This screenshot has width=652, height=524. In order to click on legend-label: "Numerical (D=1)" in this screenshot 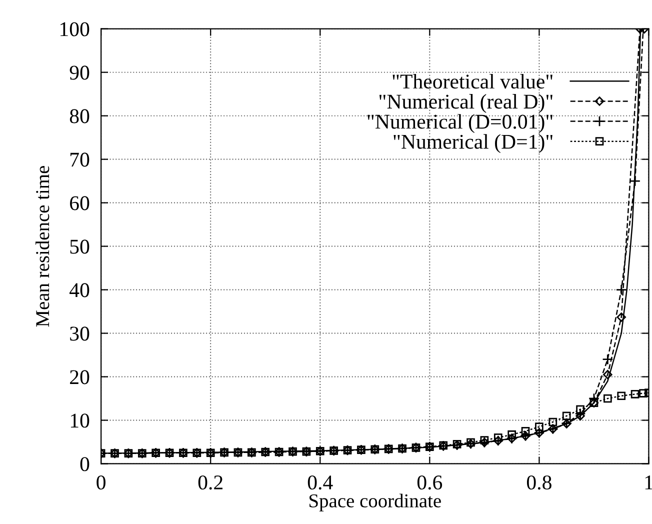, I will do `click(473, 144)`.